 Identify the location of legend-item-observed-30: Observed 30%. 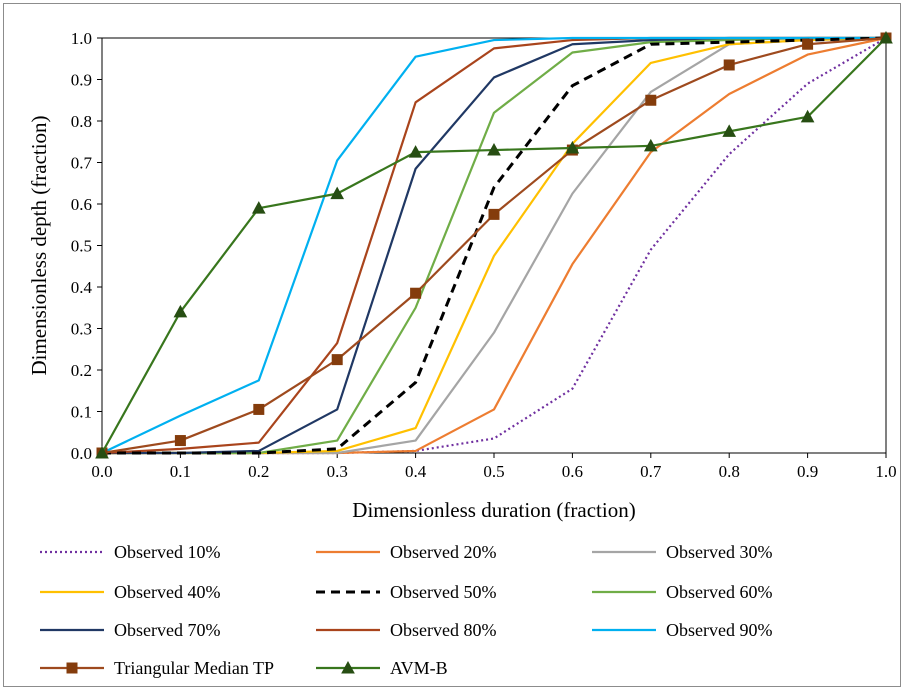
(682, 552).